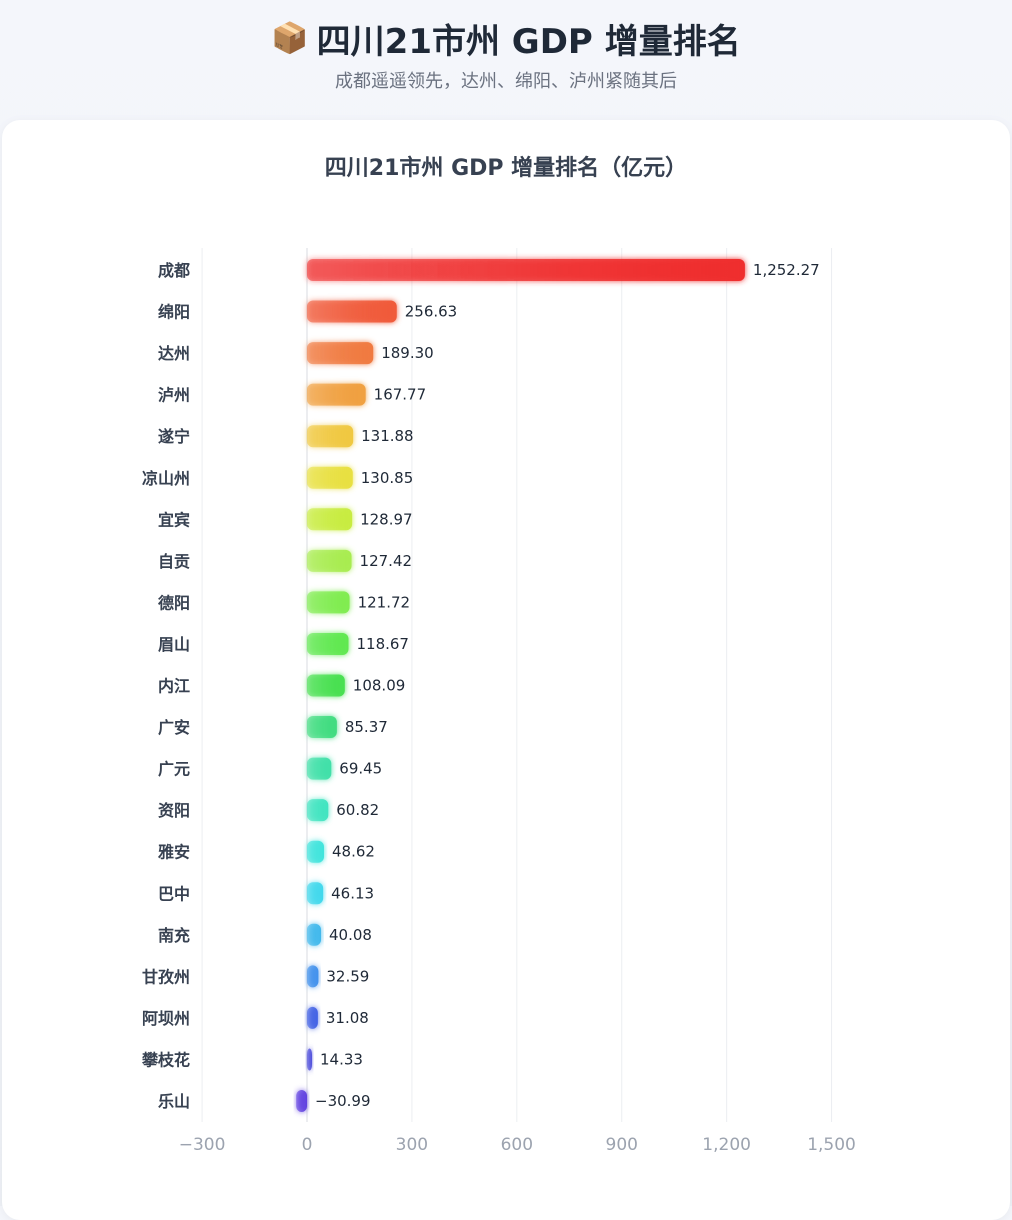 Image resolution: width=1012 pixels, height=1220 pixels. Describe the element at coordinates (174, 270) in the screenshot. I see `category-label: 成都` at that location.